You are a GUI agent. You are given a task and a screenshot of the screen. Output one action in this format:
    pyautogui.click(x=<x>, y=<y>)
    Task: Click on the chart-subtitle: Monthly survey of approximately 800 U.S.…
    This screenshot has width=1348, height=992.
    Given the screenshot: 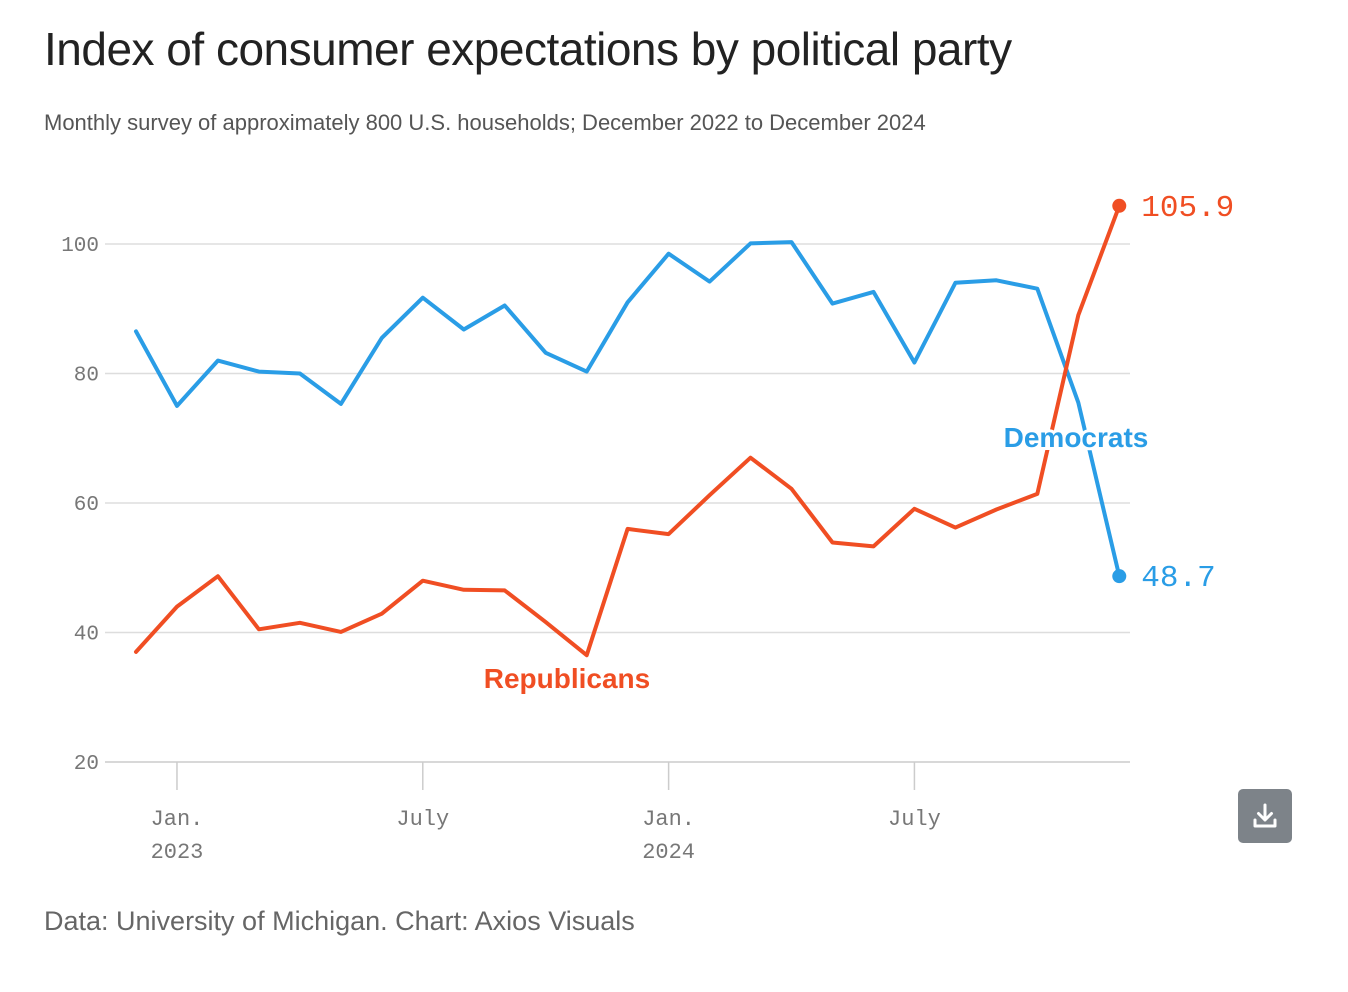 What is the action you would take?
    pyautogui.click(x=485, y=122)
    